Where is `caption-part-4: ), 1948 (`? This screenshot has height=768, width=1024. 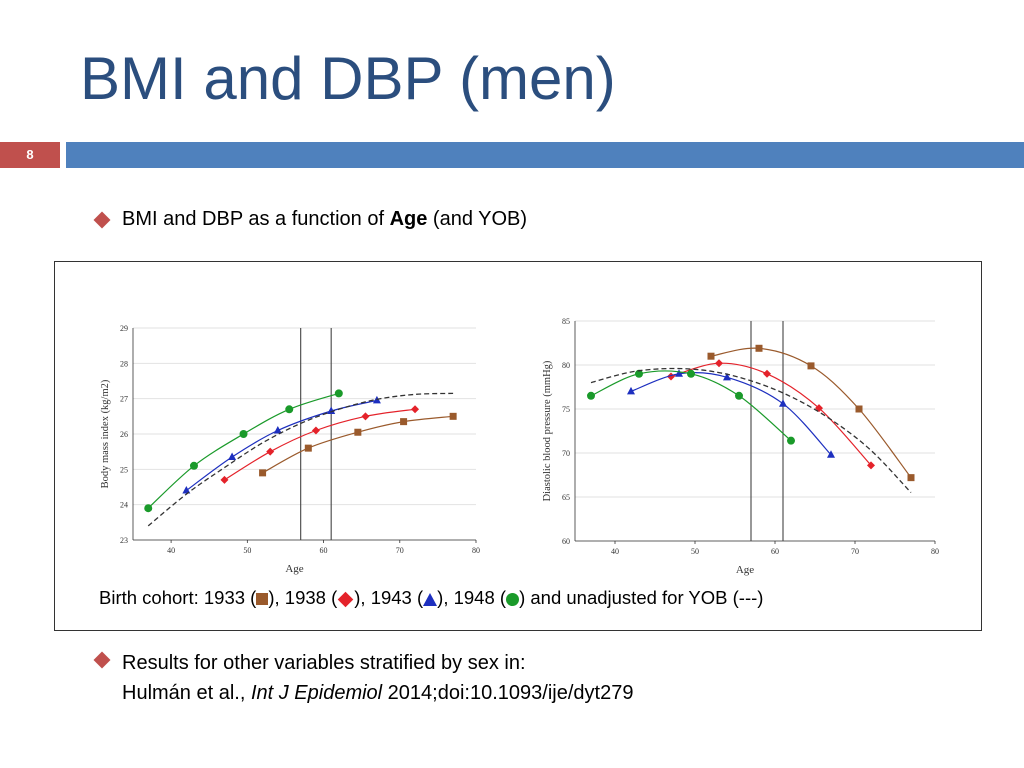 caption-part-4: ), 1948 ( is located at coordinates (472, 597).